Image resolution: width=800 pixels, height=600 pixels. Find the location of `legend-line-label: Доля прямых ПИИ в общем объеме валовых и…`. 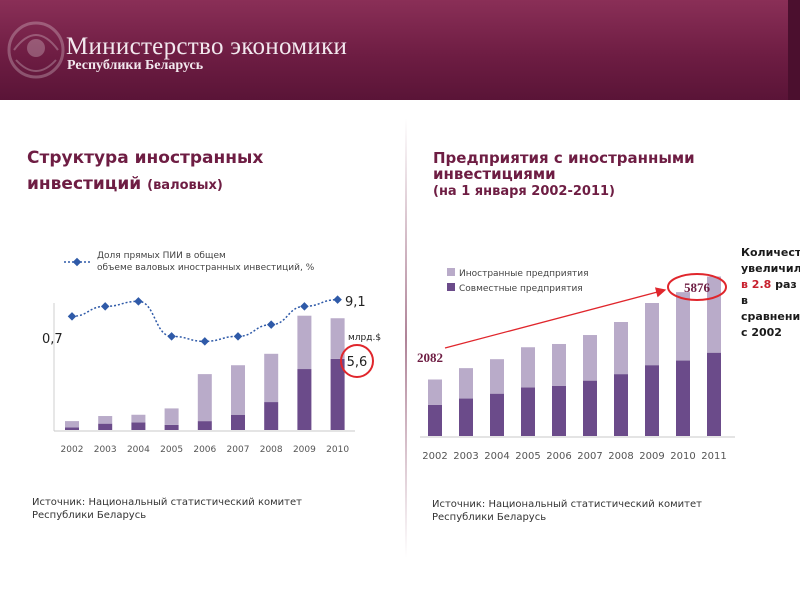

legend-line-label: Доля прямых ПИИ в общем объеме валовых и… is located at coordinates (206, 262).